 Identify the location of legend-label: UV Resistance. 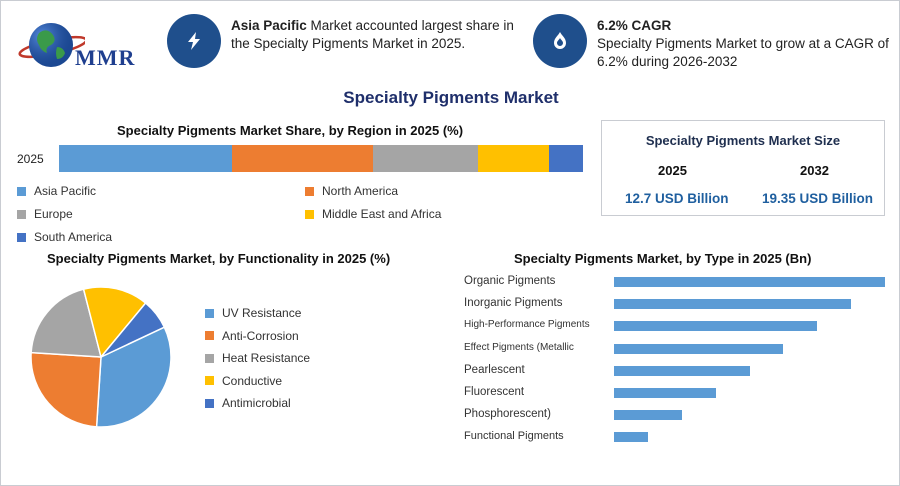
(262, 313).